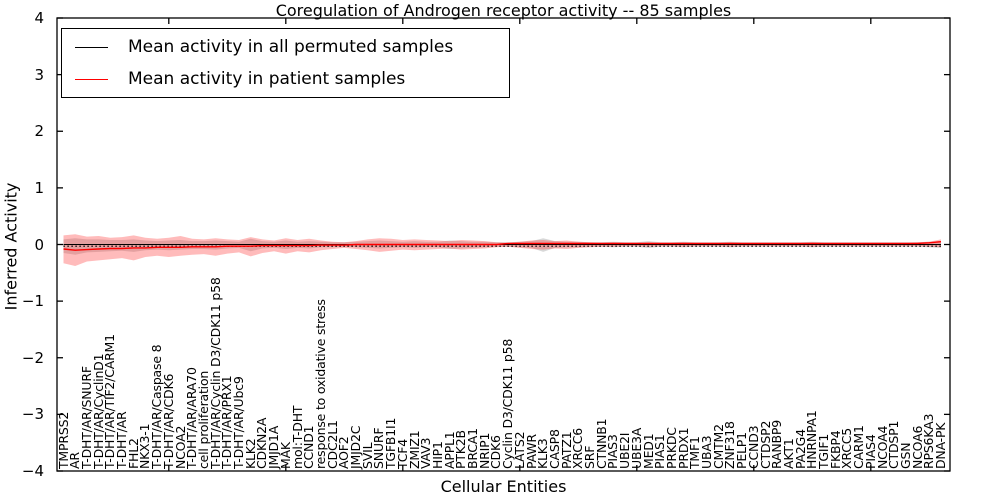 The width and height of the screenshot is (1000, 500). What do you see at coordinates (39, 244) in the screenshot?
I see `y-tick-label: 0` at bounding box center [39, 244].